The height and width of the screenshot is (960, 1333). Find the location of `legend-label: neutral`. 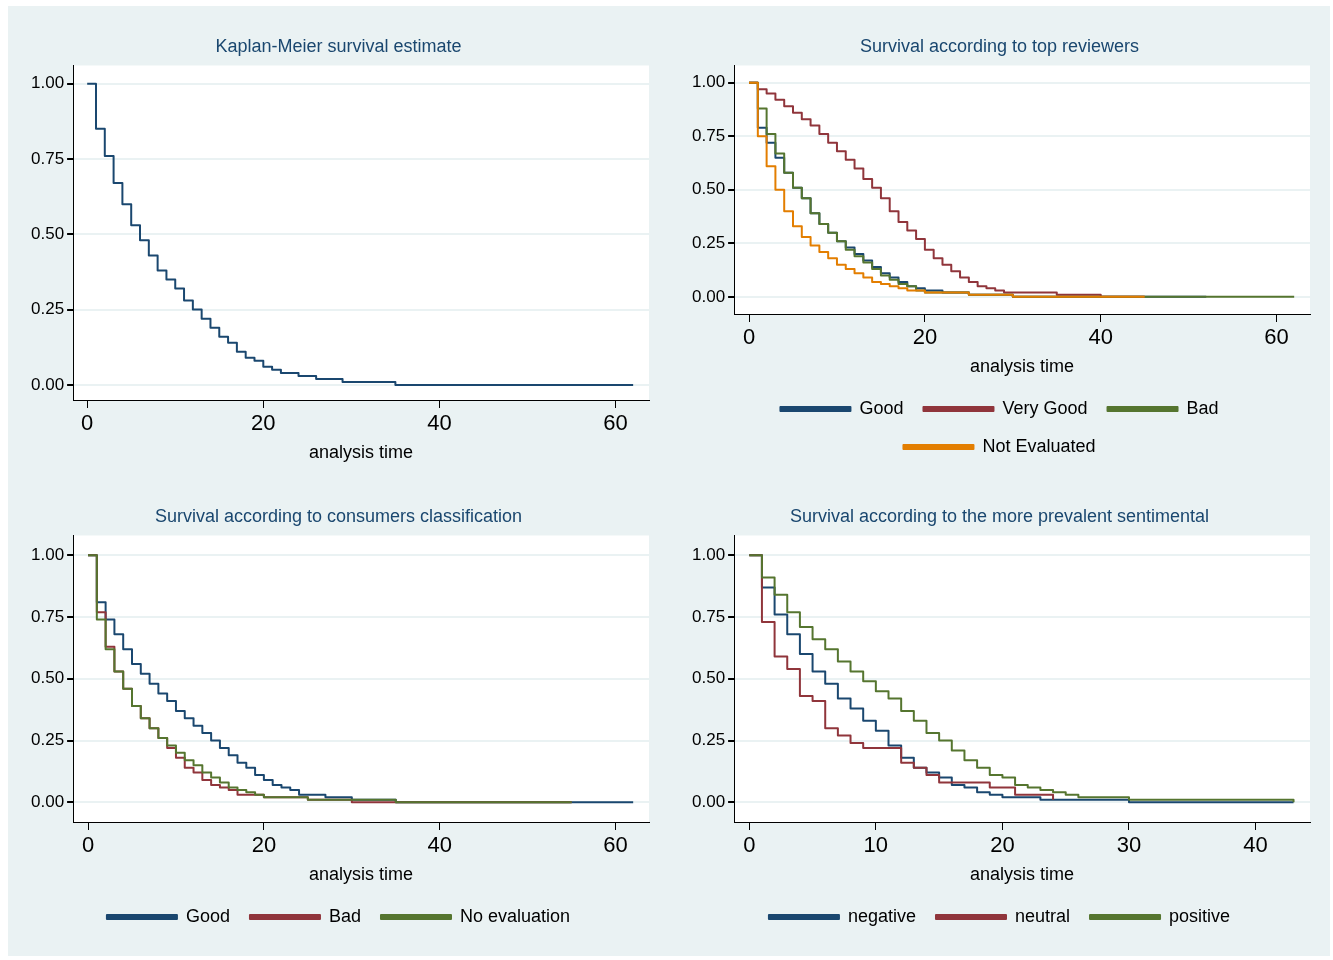

legend-label: neutral is located at coordinates (1042, 915).